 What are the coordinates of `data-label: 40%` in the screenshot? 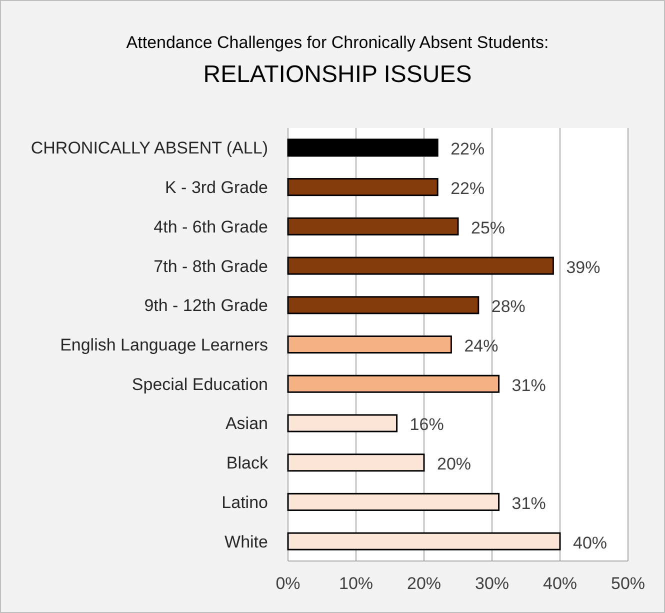 It's located at (590, 542).